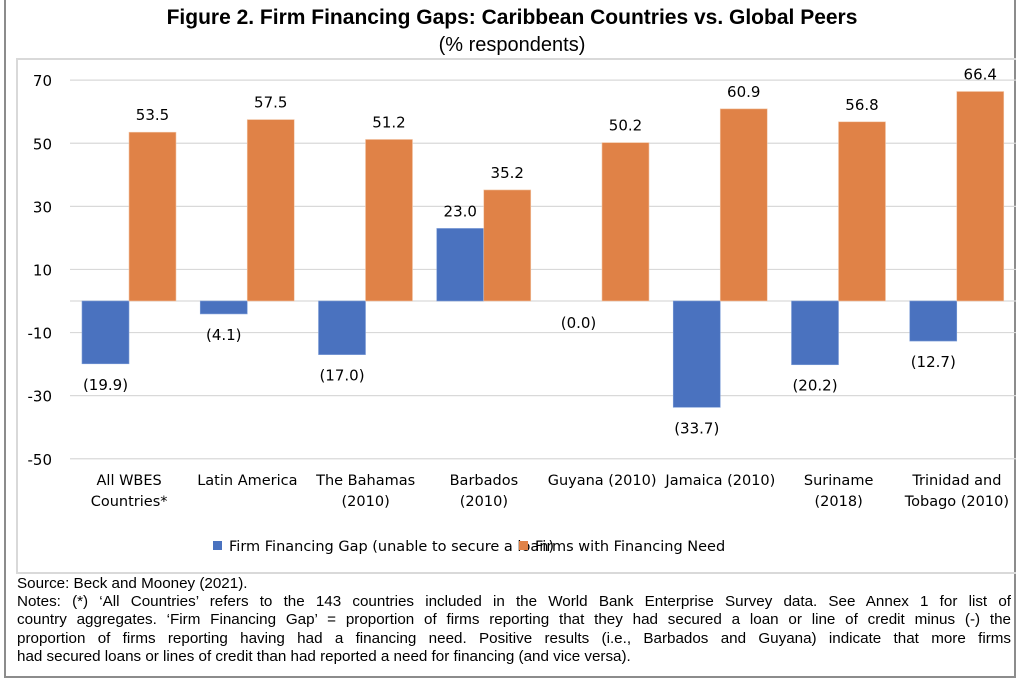 The width and height of the screenshot is (1024, 684). What do you see at coordinates (224, 335) in the screenshot?
I see `data-label: (4.1)` at bounding box center [224, 335].